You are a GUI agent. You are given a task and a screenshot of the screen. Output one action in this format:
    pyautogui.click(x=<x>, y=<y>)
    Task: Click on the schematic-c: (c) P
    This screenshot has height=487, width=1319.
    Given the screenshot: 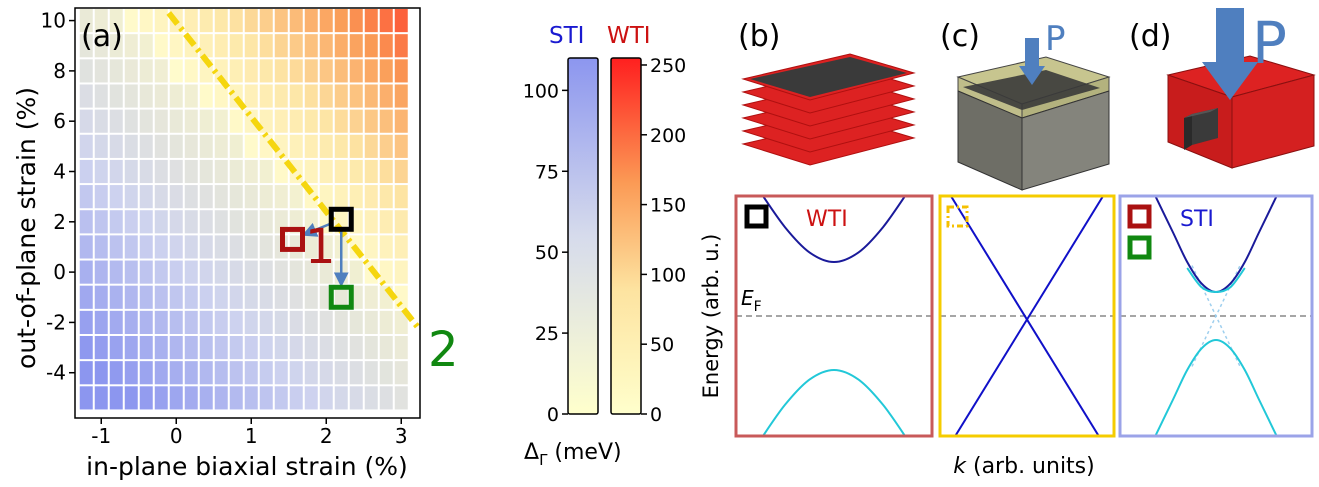 What is the action you would take?
    pyautogui.click(x=1025, y=105)
    